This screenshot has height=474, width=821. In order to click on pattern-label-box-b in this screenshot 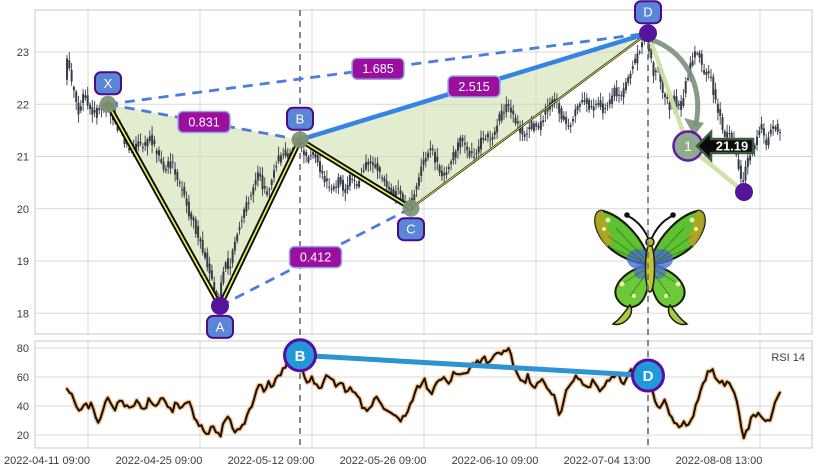, I will do `click(300, 118)`.